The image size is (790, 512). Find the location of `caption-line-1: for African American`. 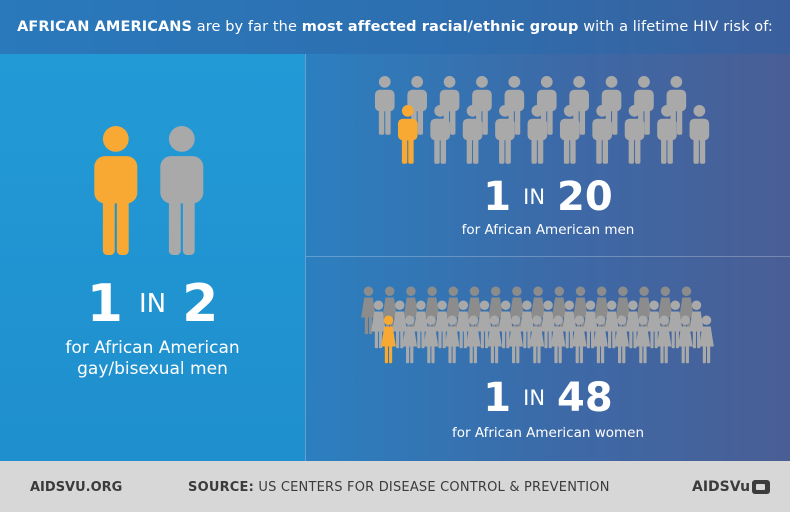

caption-line-1: for African American is located at coordinates (152, 348).